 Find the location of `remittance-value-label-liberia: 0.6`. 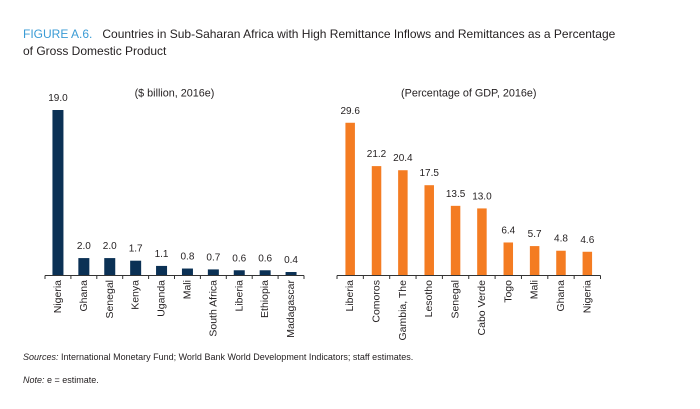

remittance-value-label-liberia: 0.6 is located at coordinates (239, 258).